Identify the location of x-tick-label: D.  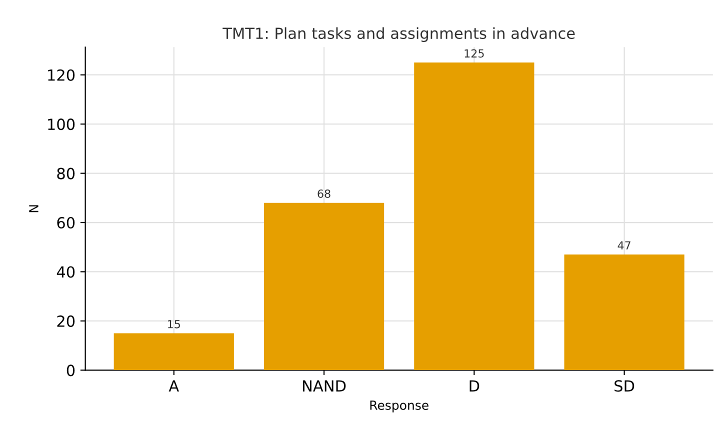
(475, 386).